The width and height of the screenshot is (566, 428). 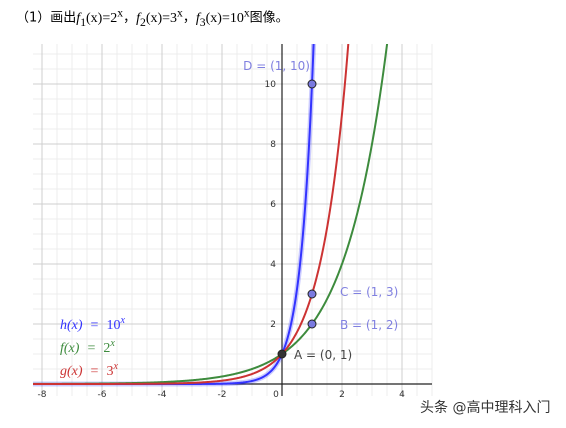 I want to click on point-label: B = (1, 2), so click(x=369, y=325).